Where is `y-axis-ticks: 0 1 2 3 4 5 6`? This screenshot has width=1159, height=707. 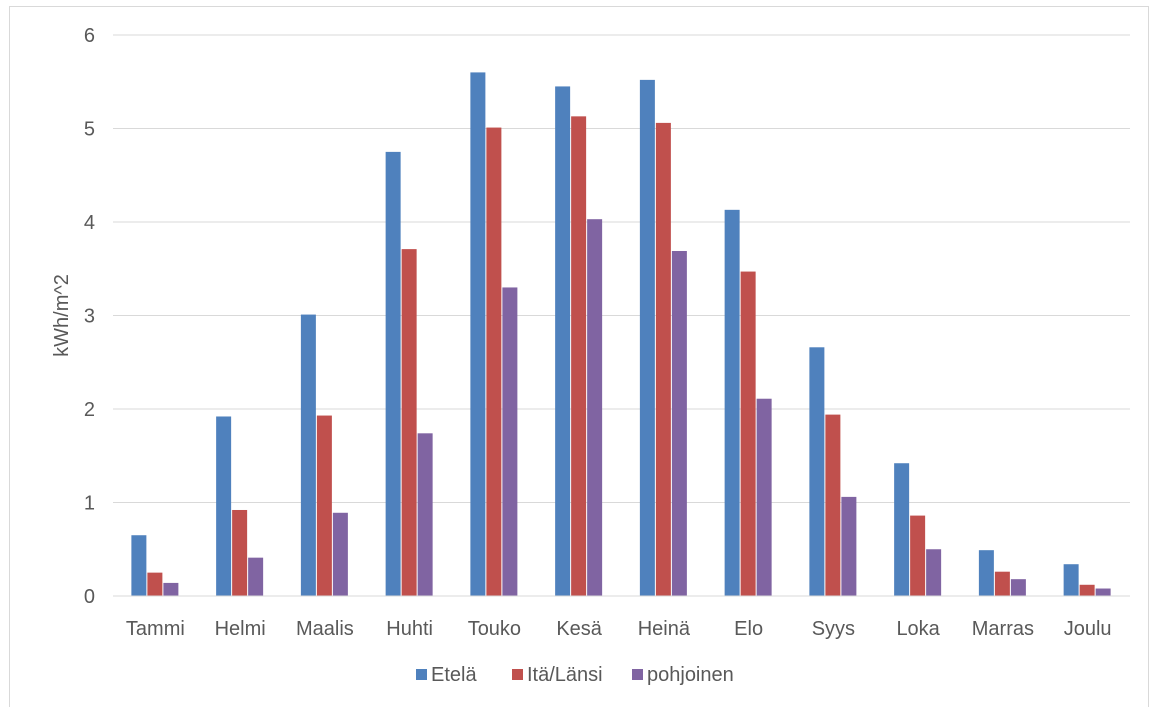
y-axis-ticks: 0 1 2 3 4 5 6 is located at coordinates (89, 316).